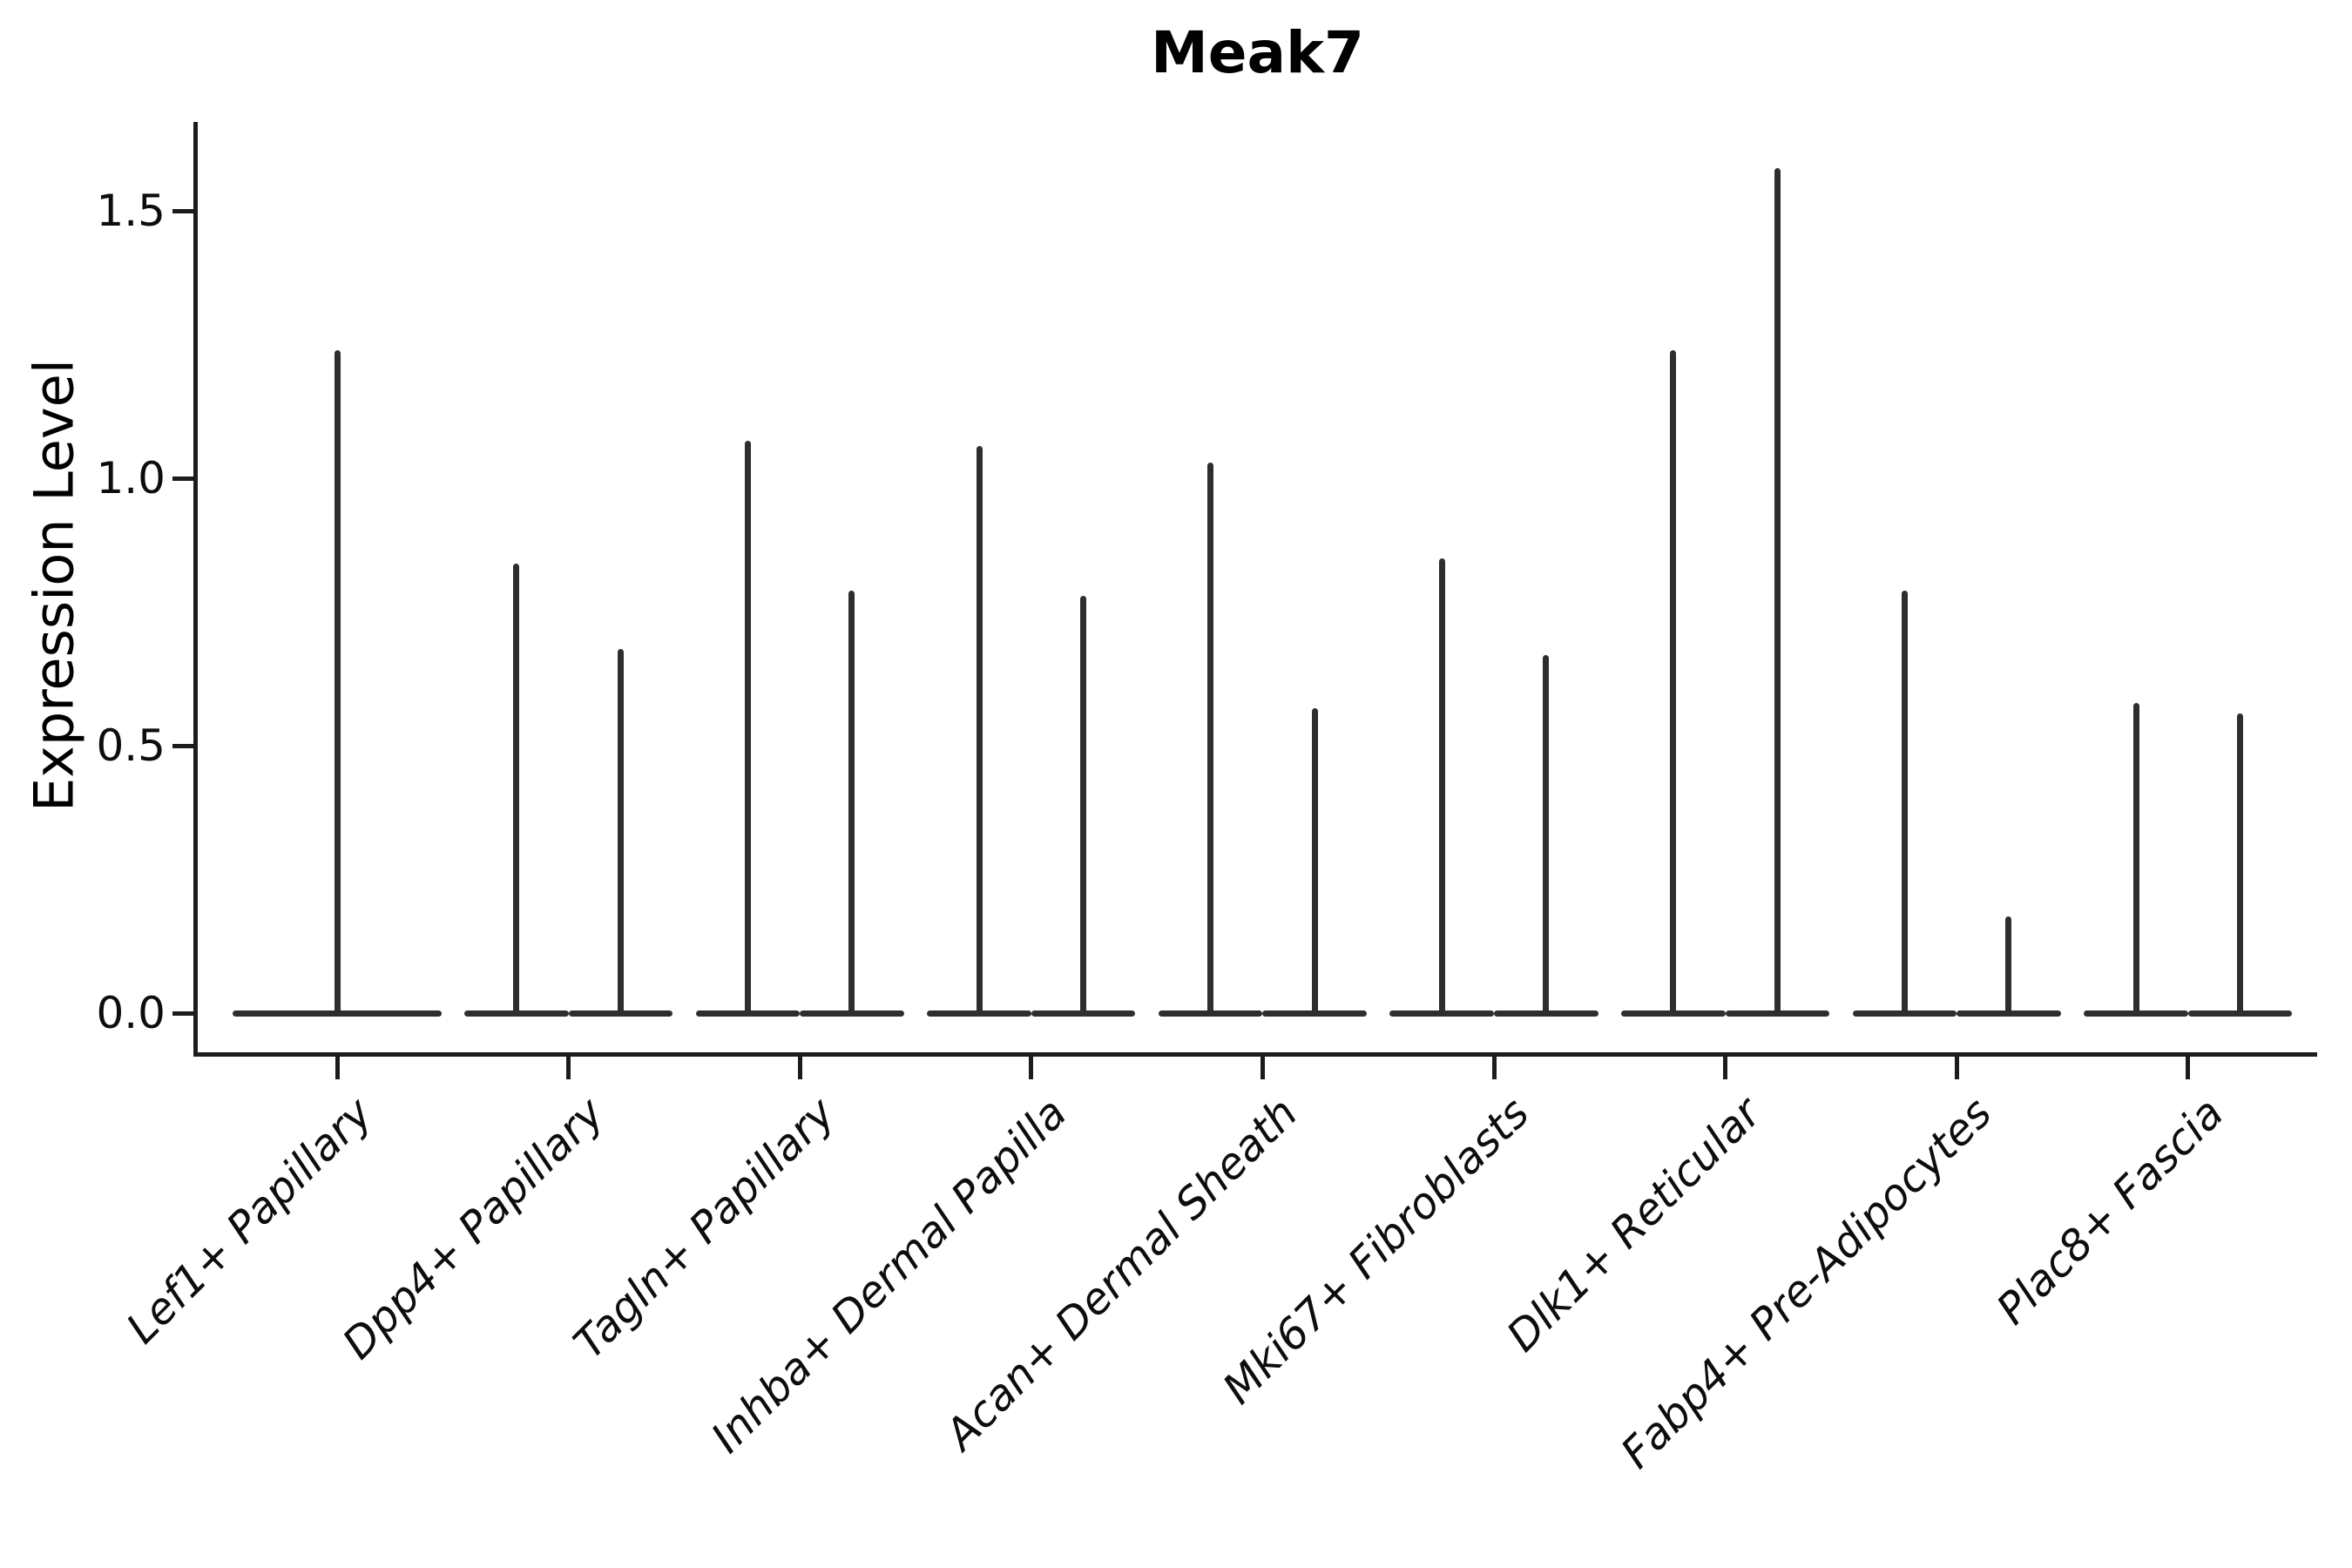 The width and height of the screenshot is (2352, 1568). I want to click on y-tick-label: 0.5, so click(131, 746).